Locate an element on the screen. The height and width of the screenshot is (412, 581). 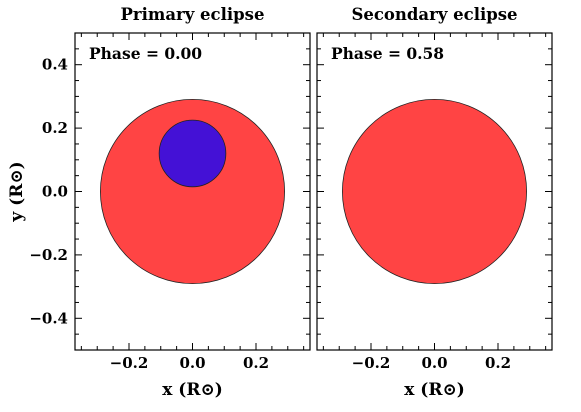
y-tick-label: 0.4 is located at coordinates (55, 65).